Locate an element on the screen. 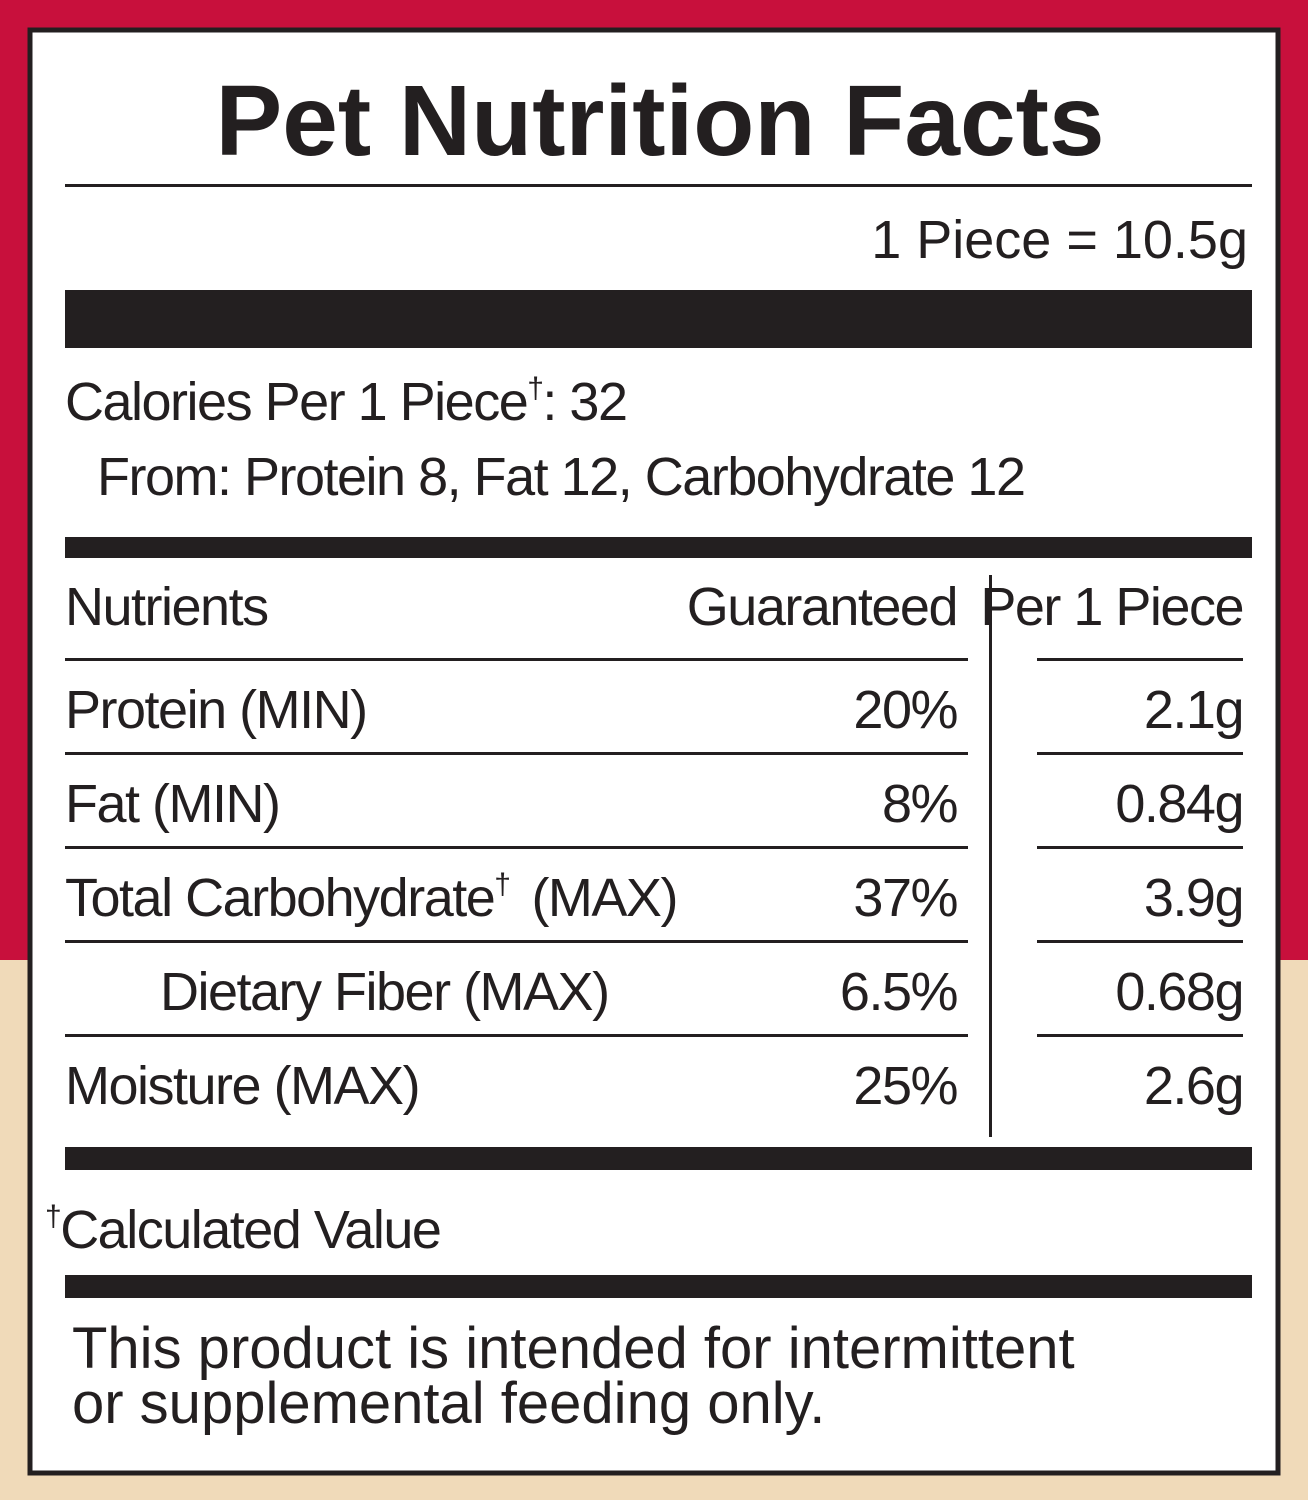 This screenshot has height=1500, width=1308. row-per-piece: 2.6g is located at coordinates (1193, 1086).